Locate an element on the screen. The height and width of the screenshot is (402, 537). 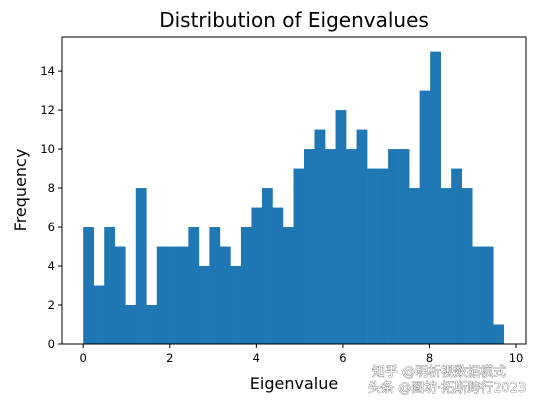
x-tick-label: 6 is located at coordinates (342, 358).